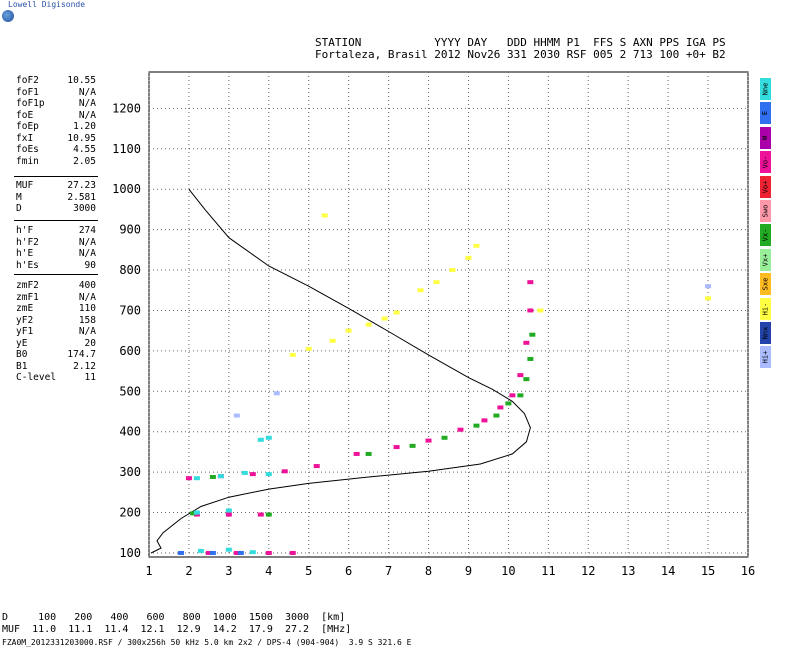  What do you see at coordinates (56, 309) in the screenshot?
I see `param-row-zme: zmE 110` at bounding box center [56, 309].